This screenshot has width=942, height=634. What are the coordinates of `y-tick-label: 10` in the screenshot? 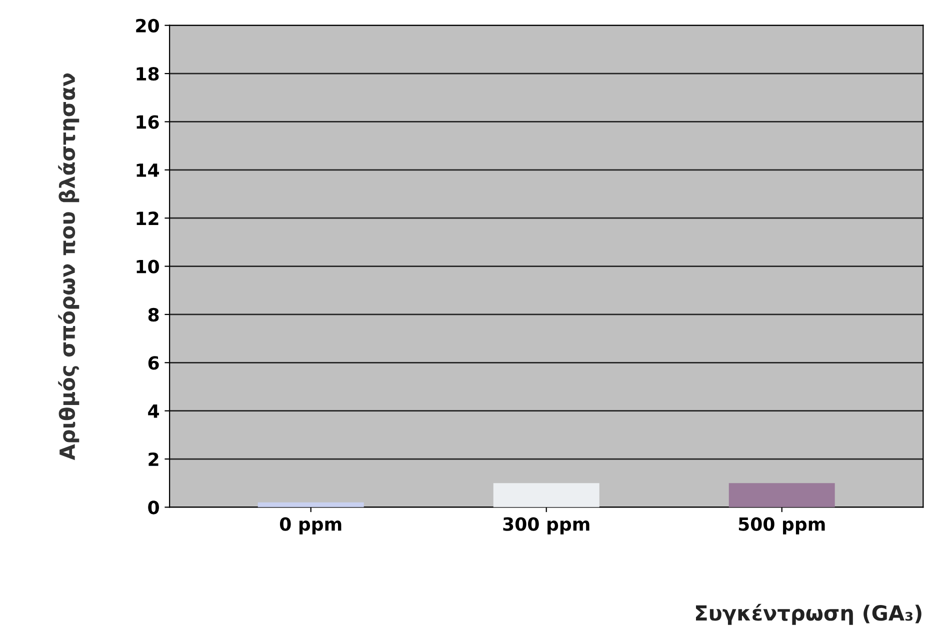 It's located at (147, 267).